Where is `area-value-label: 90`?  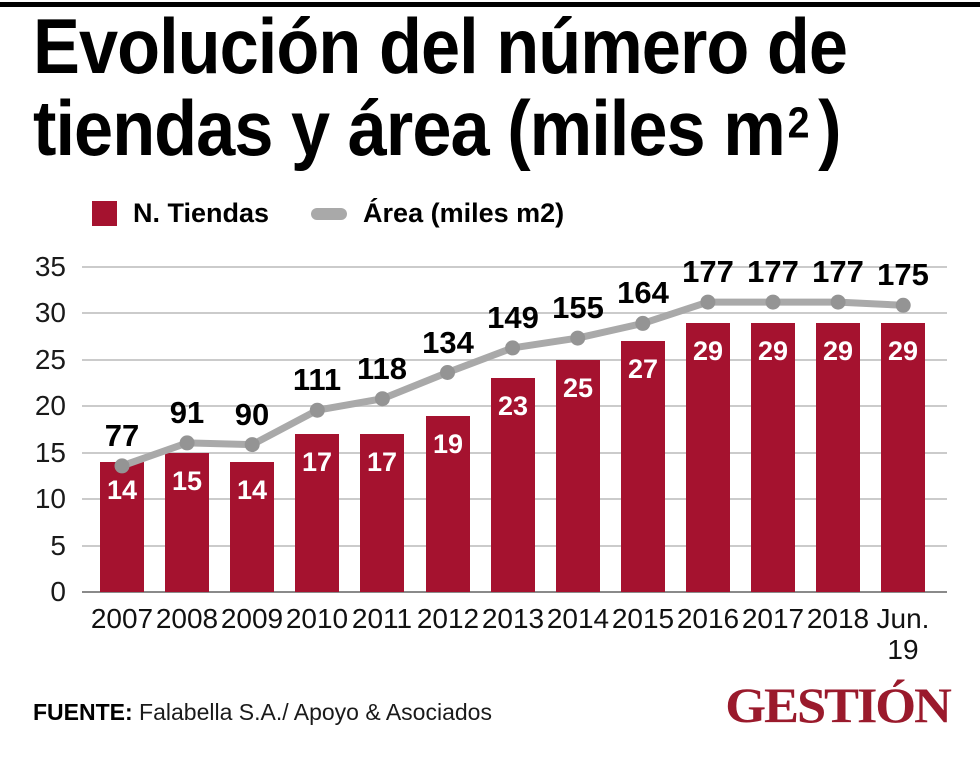
area-value-label: 90 is located at coordinates (252, 414).